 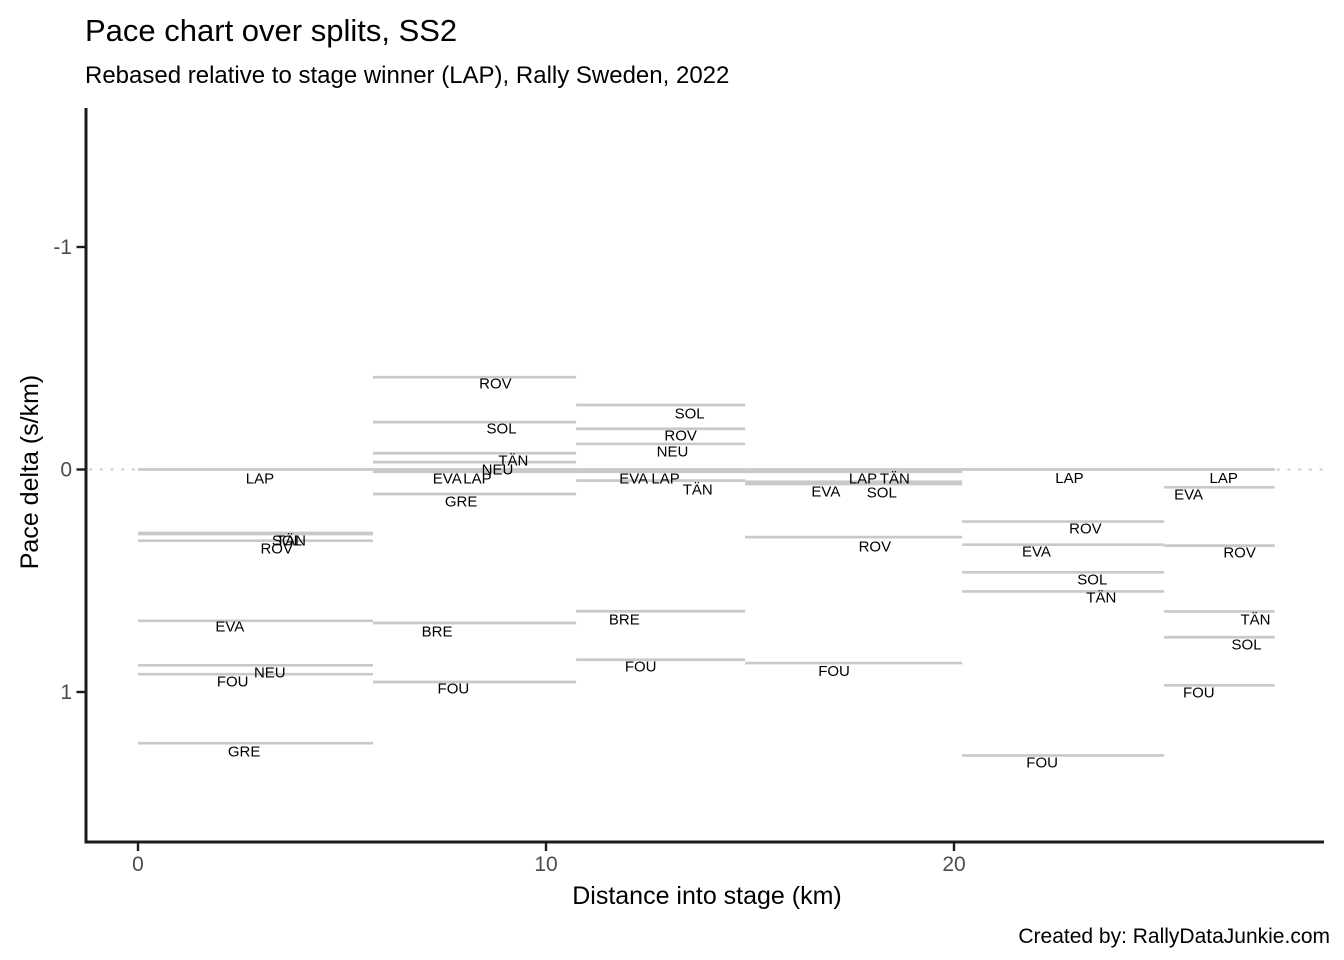 I want to click on x-tick-label-0: 0, so click(x=138, y=864).